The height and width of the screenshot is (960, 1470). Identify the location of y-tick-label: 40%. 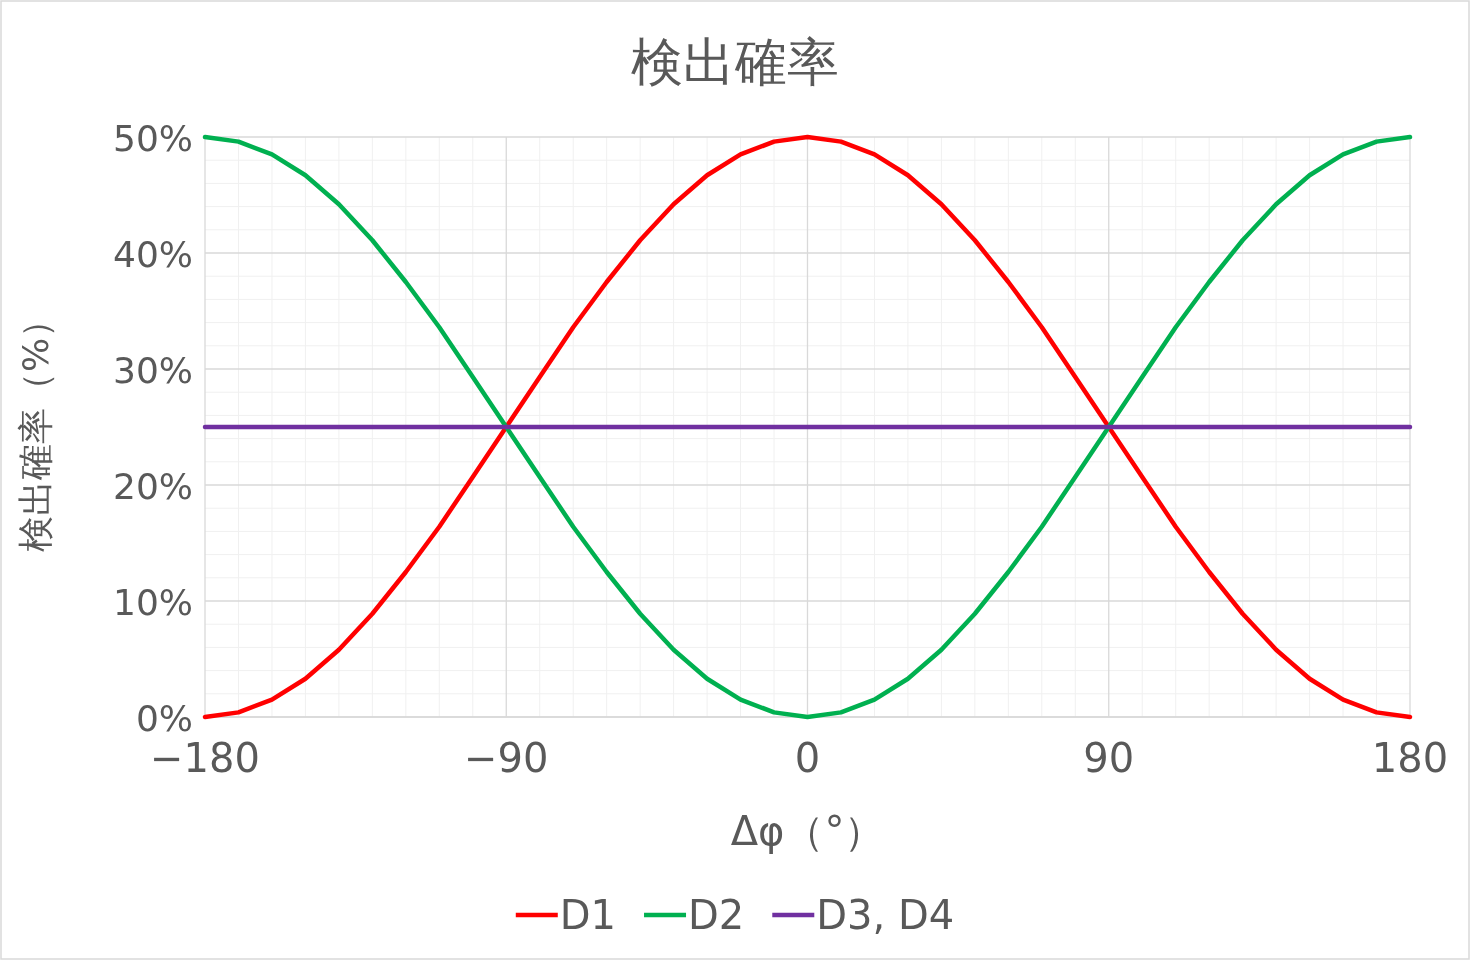
(152, 254).